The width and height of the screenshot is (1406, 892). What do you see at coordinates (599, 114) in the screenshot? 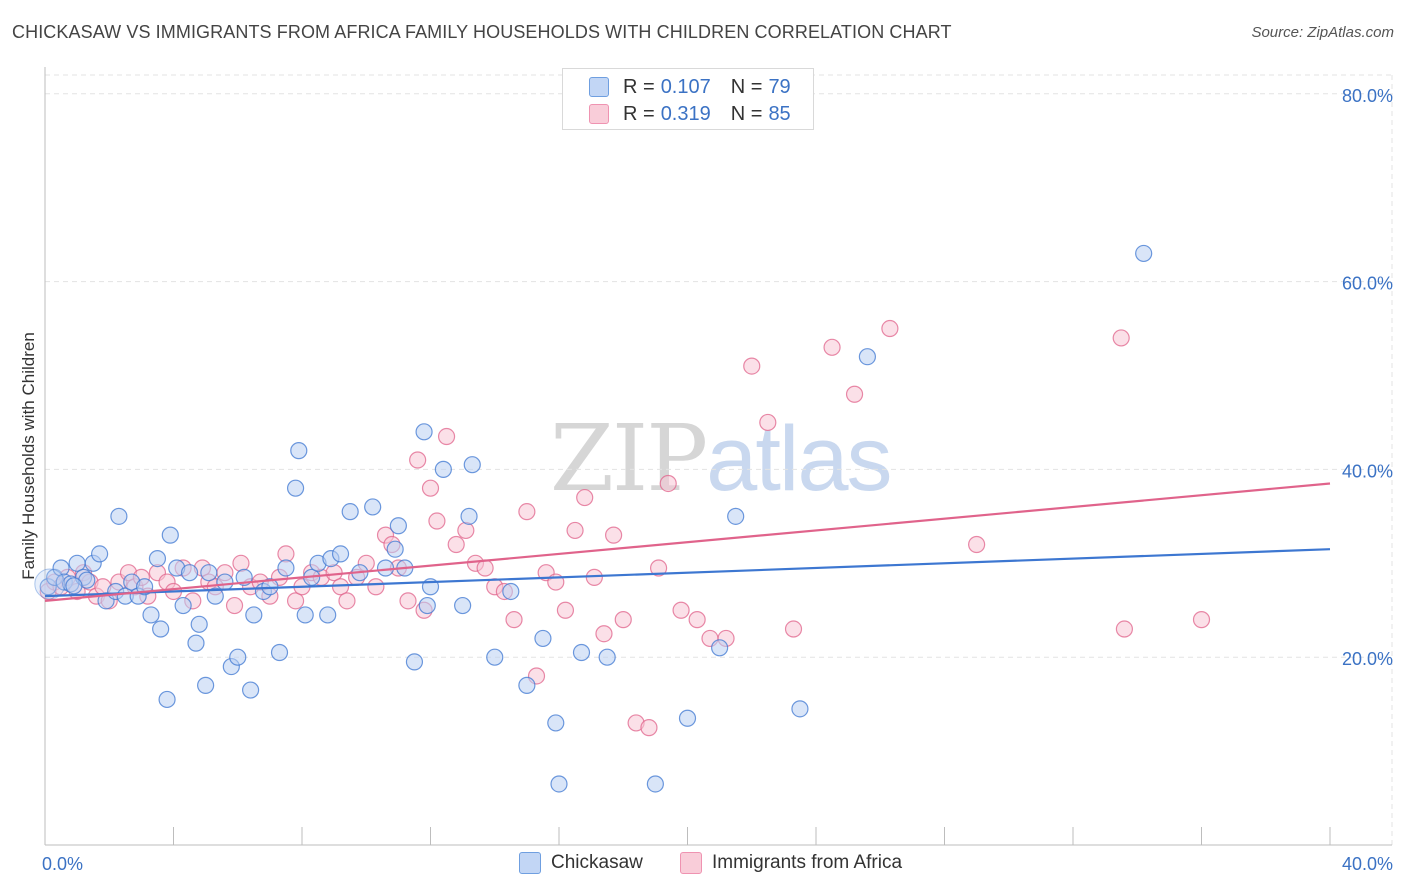
I see `legend-swatch-africa` at bounding box center [599, 114].